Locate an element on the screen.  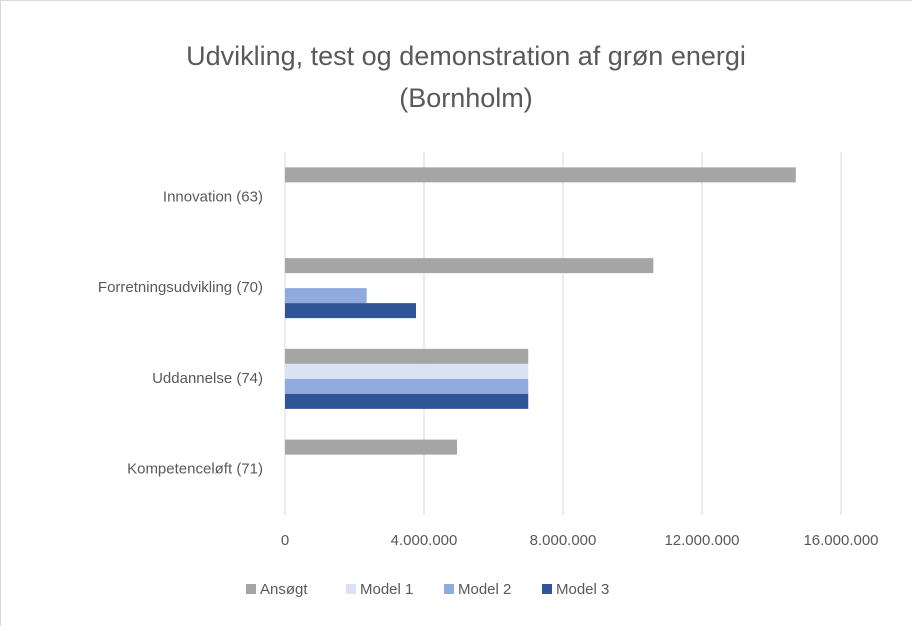
y-tick-label: Kompetenceløft (71) is located at coordinates (195, 469).